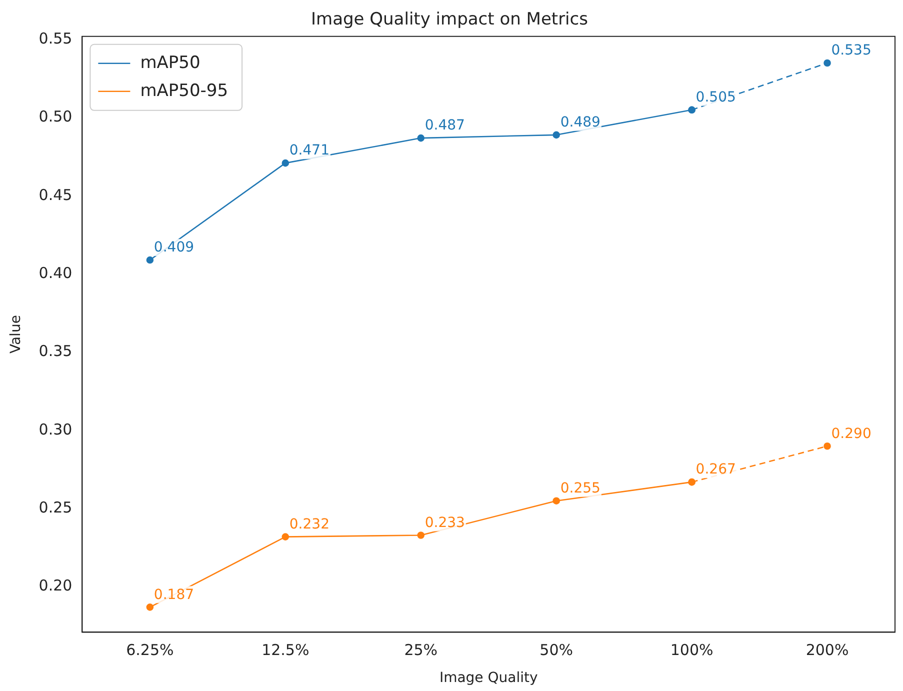  I want to click on x-axis-title: Image Quality, so click(488, 678).